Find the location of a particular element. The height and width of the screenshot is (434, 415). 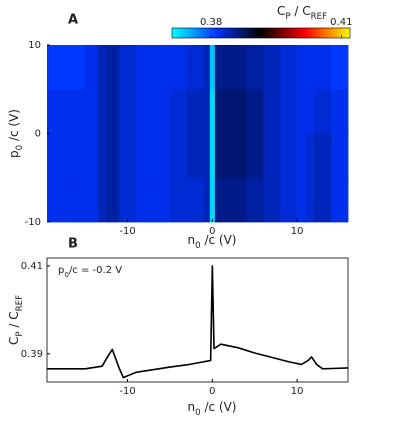

colorbar-label: CP / CREF is located at coordinates (302, 13).